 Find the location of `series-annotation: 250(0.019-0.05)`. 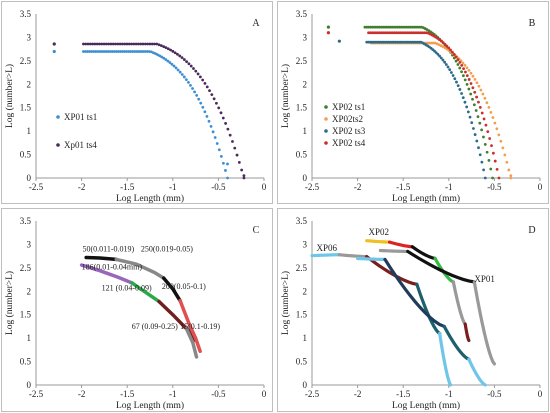

series-annotation: 250(0.019-0.05) is located at coordinates (167, 248).